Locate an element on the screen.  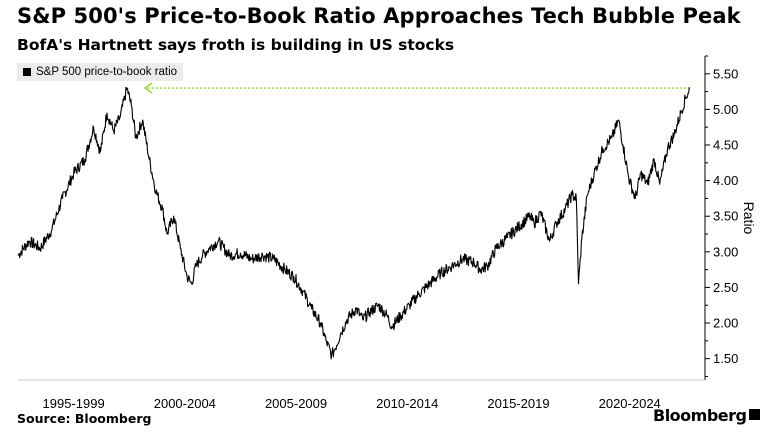
y-tick-label: 4.50 is located at coordinates (725, 145).